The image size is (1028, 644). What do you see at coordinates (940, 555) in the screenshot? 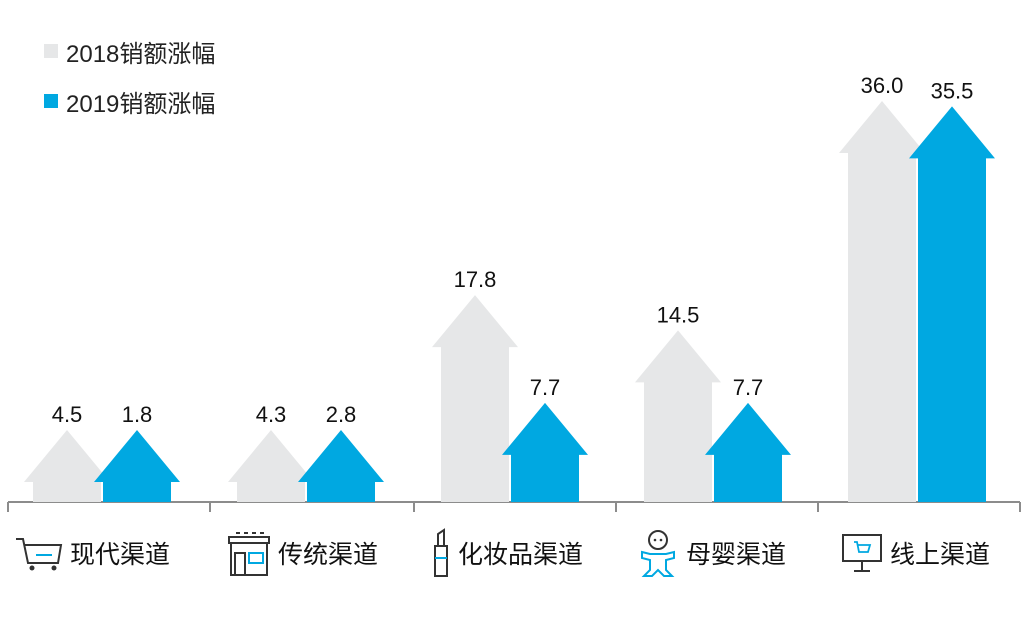
I see `category-text-online: 线上渠道` at bounding box center [940, 555].